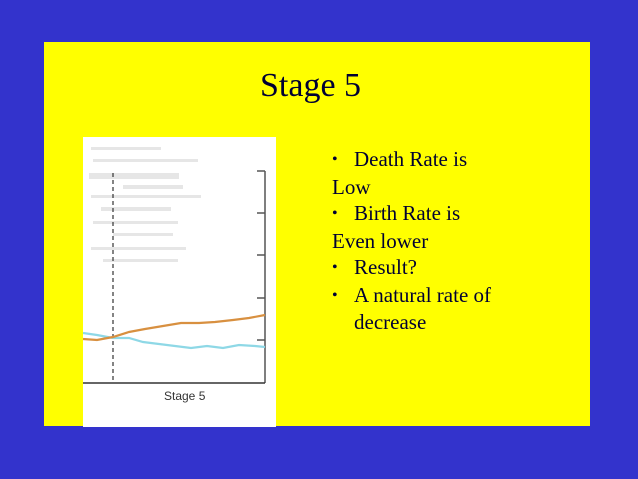 This screenshot has height=479, width=638. I want to click on chart-caption: Stage 5, so click(185, 396).